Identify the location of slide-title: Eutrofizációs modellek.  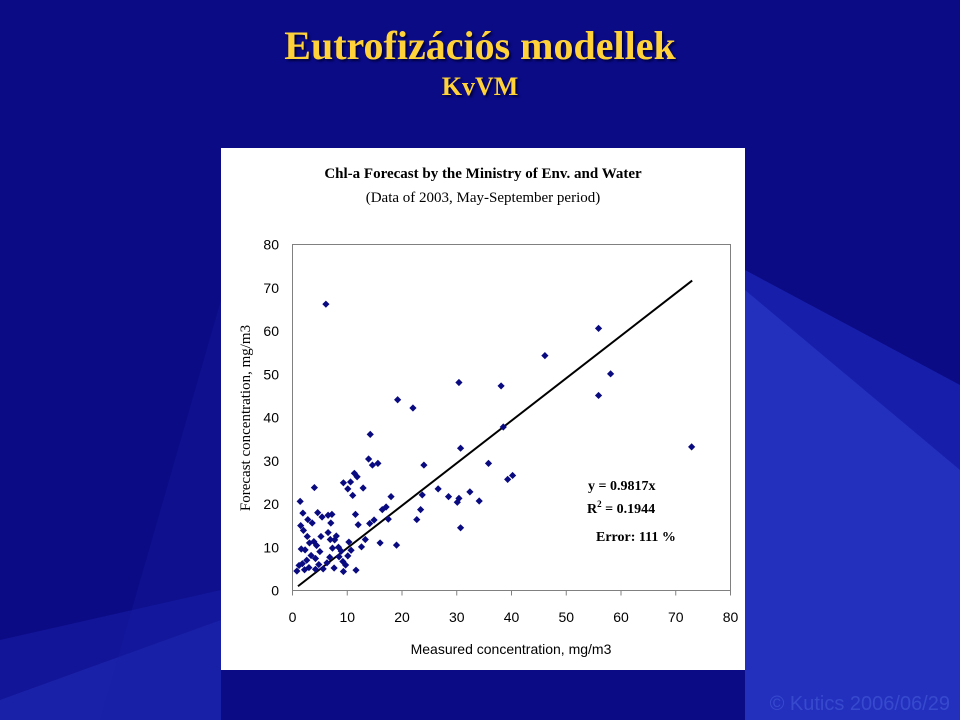
(480, 45).